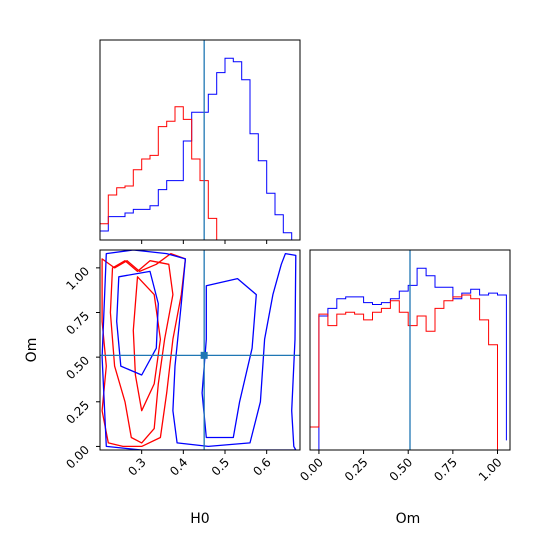 The height and width of the screenshot is (550, 550). What do you see at coordinates (77, 278) in the screenshot?
I see `y-tick-label-4: 1.00` at bounding box center [77, 278].